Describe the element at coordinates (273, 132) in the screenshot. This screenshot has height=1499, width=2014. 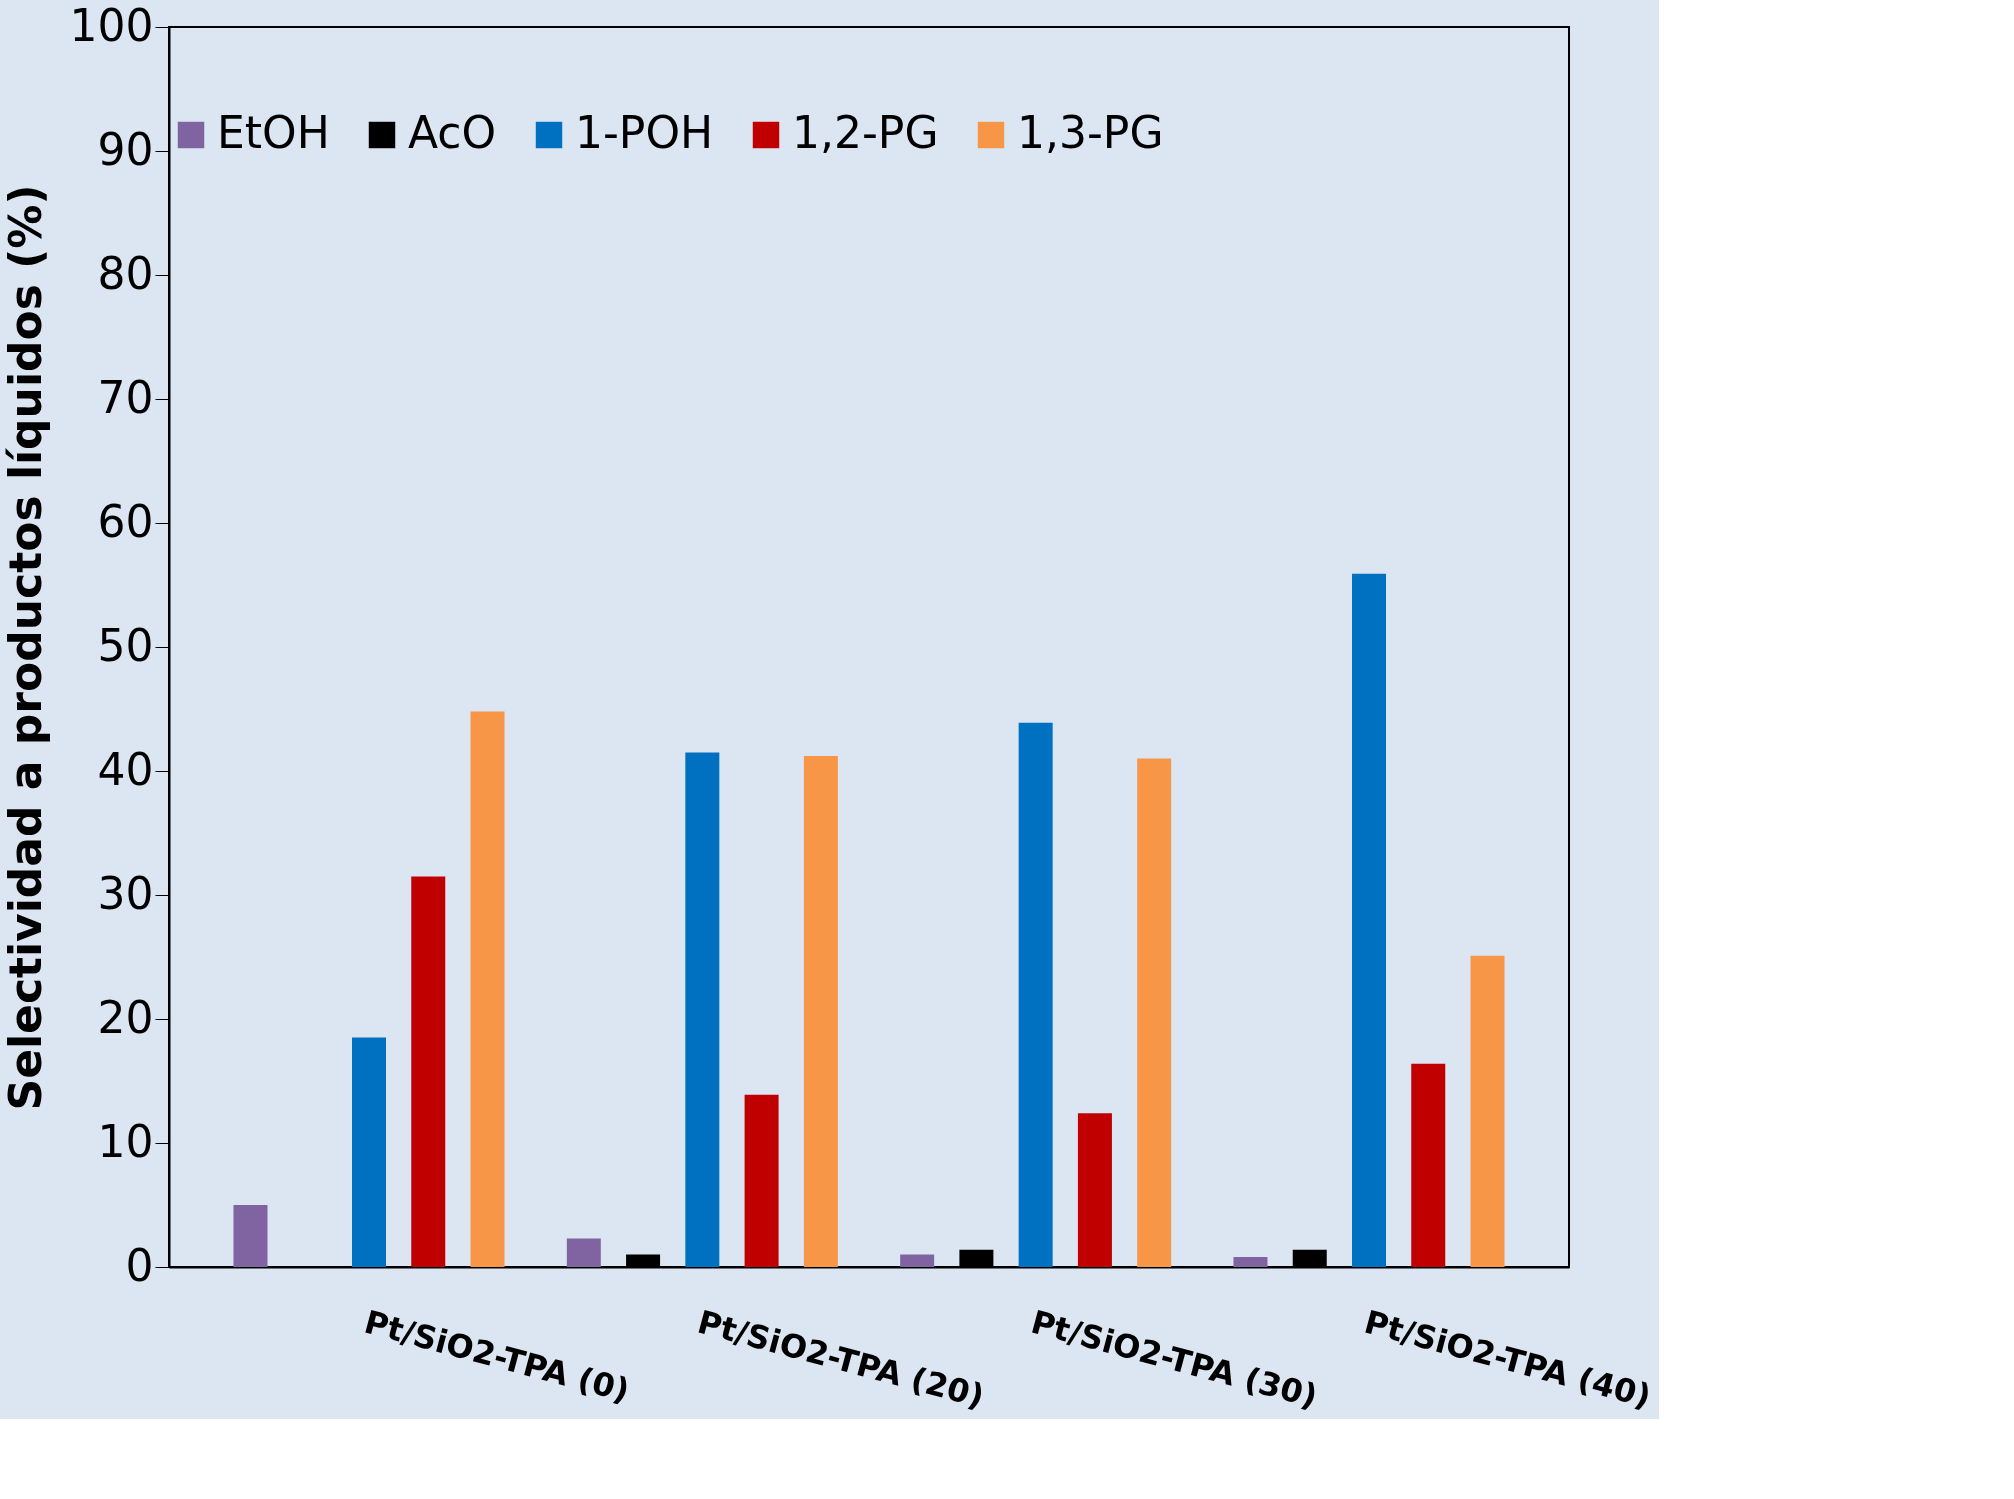
I see `legend-label: EtOH` at that location.